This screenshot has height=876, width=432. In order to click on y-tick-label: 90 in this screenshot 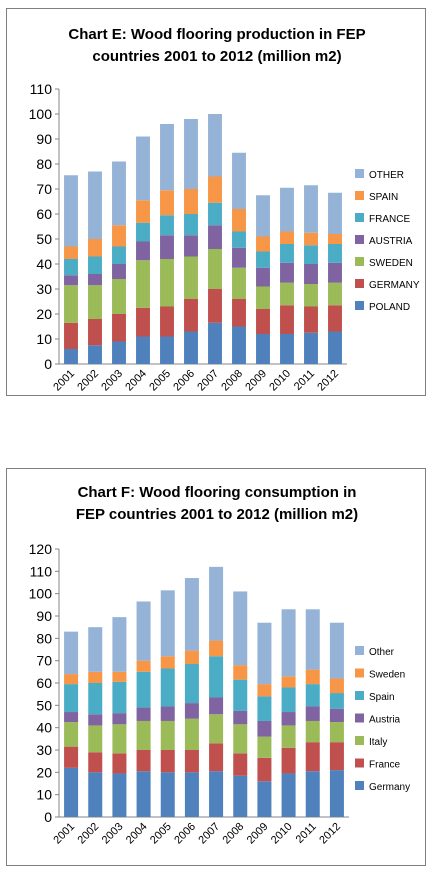, I will do `click(44, 139)`.